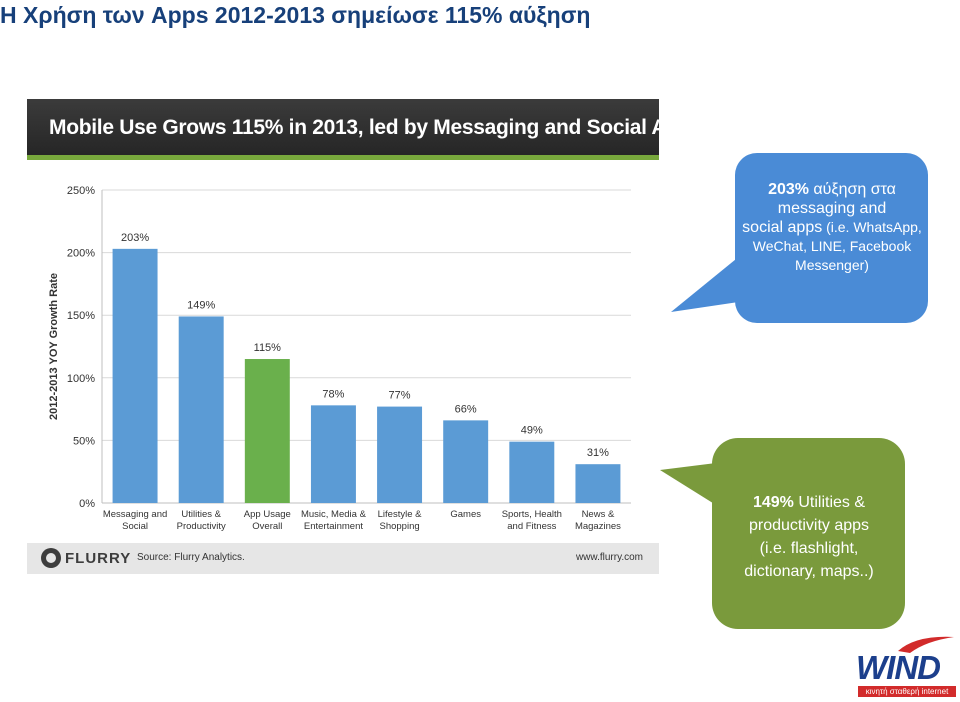  I want to click on data-label: 77%, so click(400, 396).